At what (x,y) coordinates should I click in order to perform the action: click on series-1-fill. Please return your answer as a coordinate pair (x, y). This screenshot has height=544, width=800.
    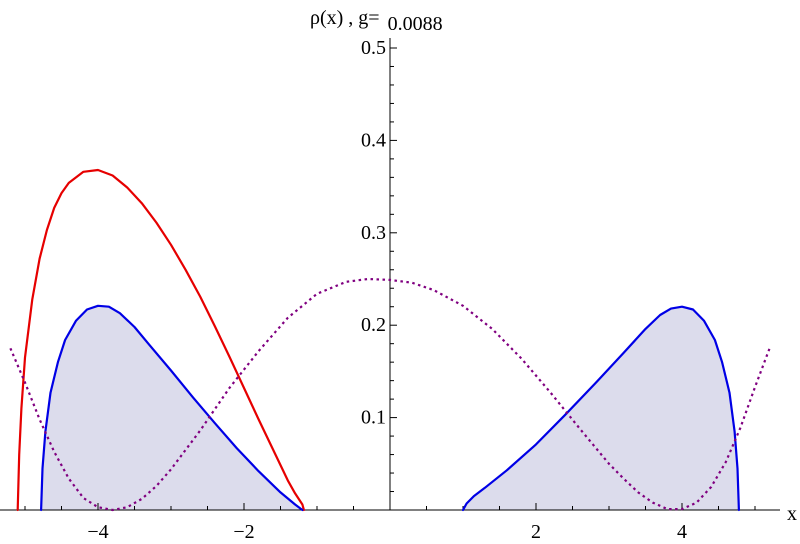
    Looking at the image, I should click on (172, 407).